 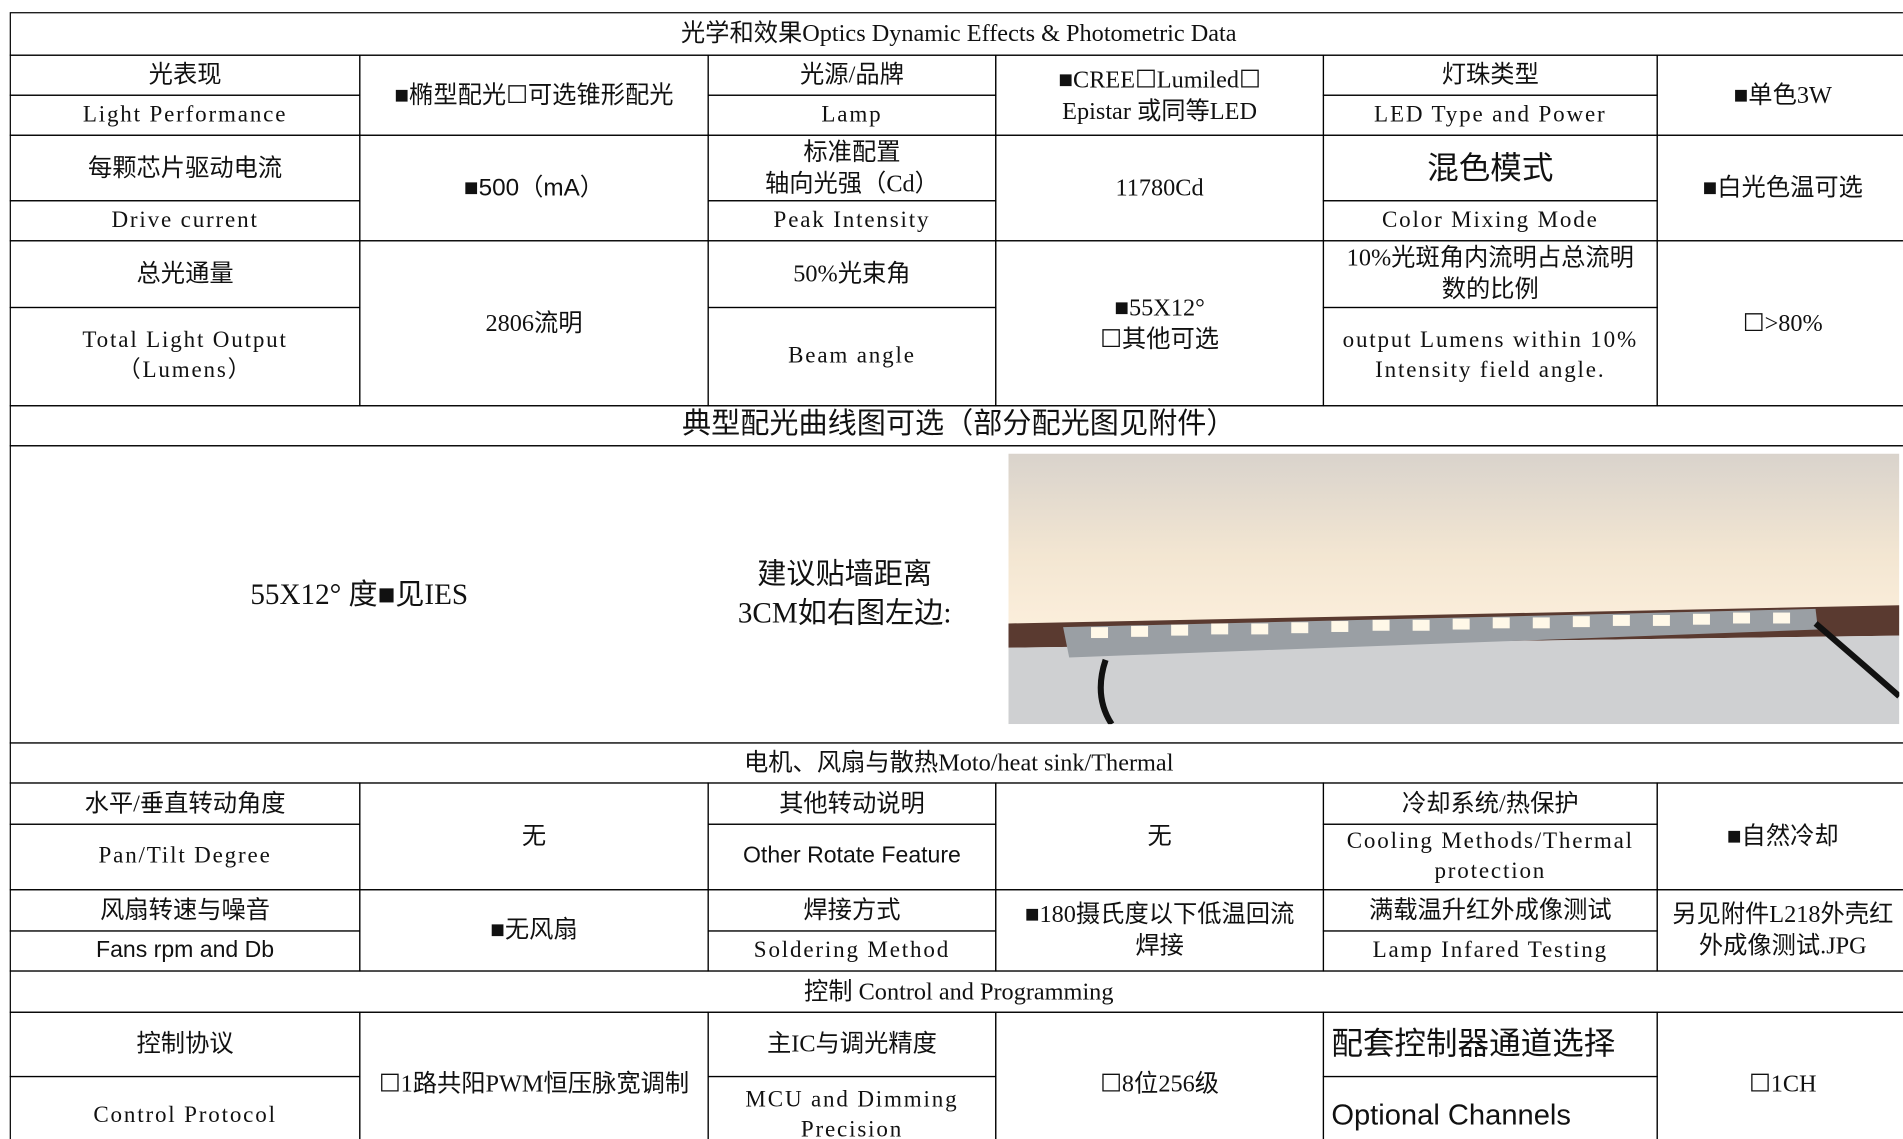 What do you see at coordinates (852, 951) in the screenshot?
I see `label-en: Soldering Method` at bounding box center [852, 951].